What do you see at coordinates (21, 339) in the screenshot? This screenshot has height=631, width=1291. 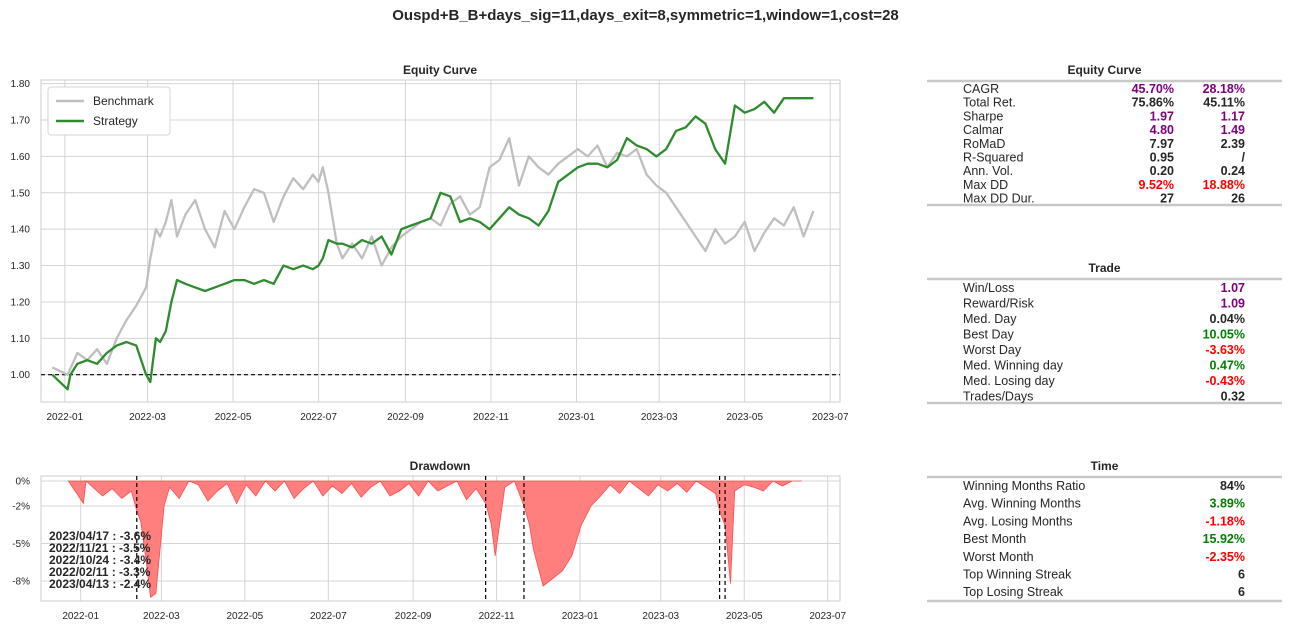 I see `equity-y-tick-label: 1.10` at bounding box center [21, 339].